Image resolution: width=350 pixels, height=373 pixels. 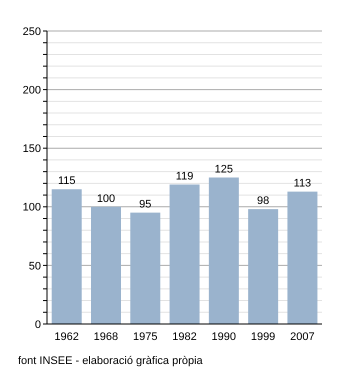 What do you see at coordinates (31, 90) in the screenshot?
I see `y-tick-label: 200` at bounding box center [31, 90].